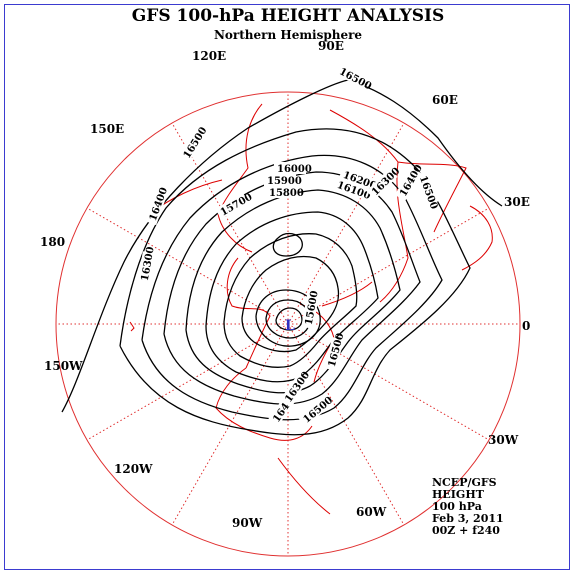 Image resolution: width=576 pixels, height=576 pixels. Describe the element at coordinates (468, 518) in the screenshot. I see `info-date: Feb 3, 2011` at that location.